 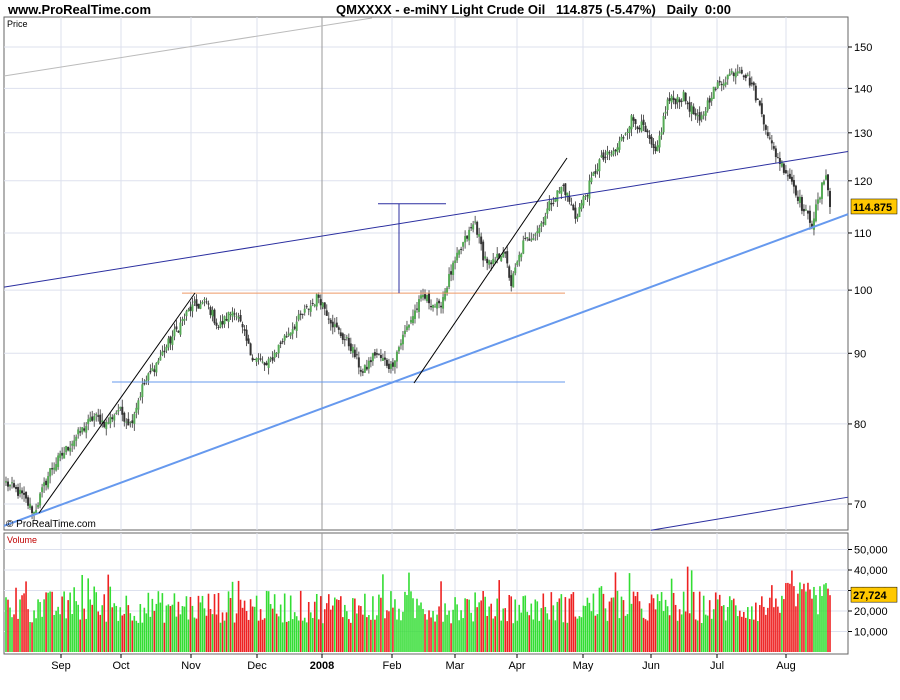 What do you see at coordinates (188, 47) in the screenshot?
I see `upper-long-line` at bounding box center [188, 47].